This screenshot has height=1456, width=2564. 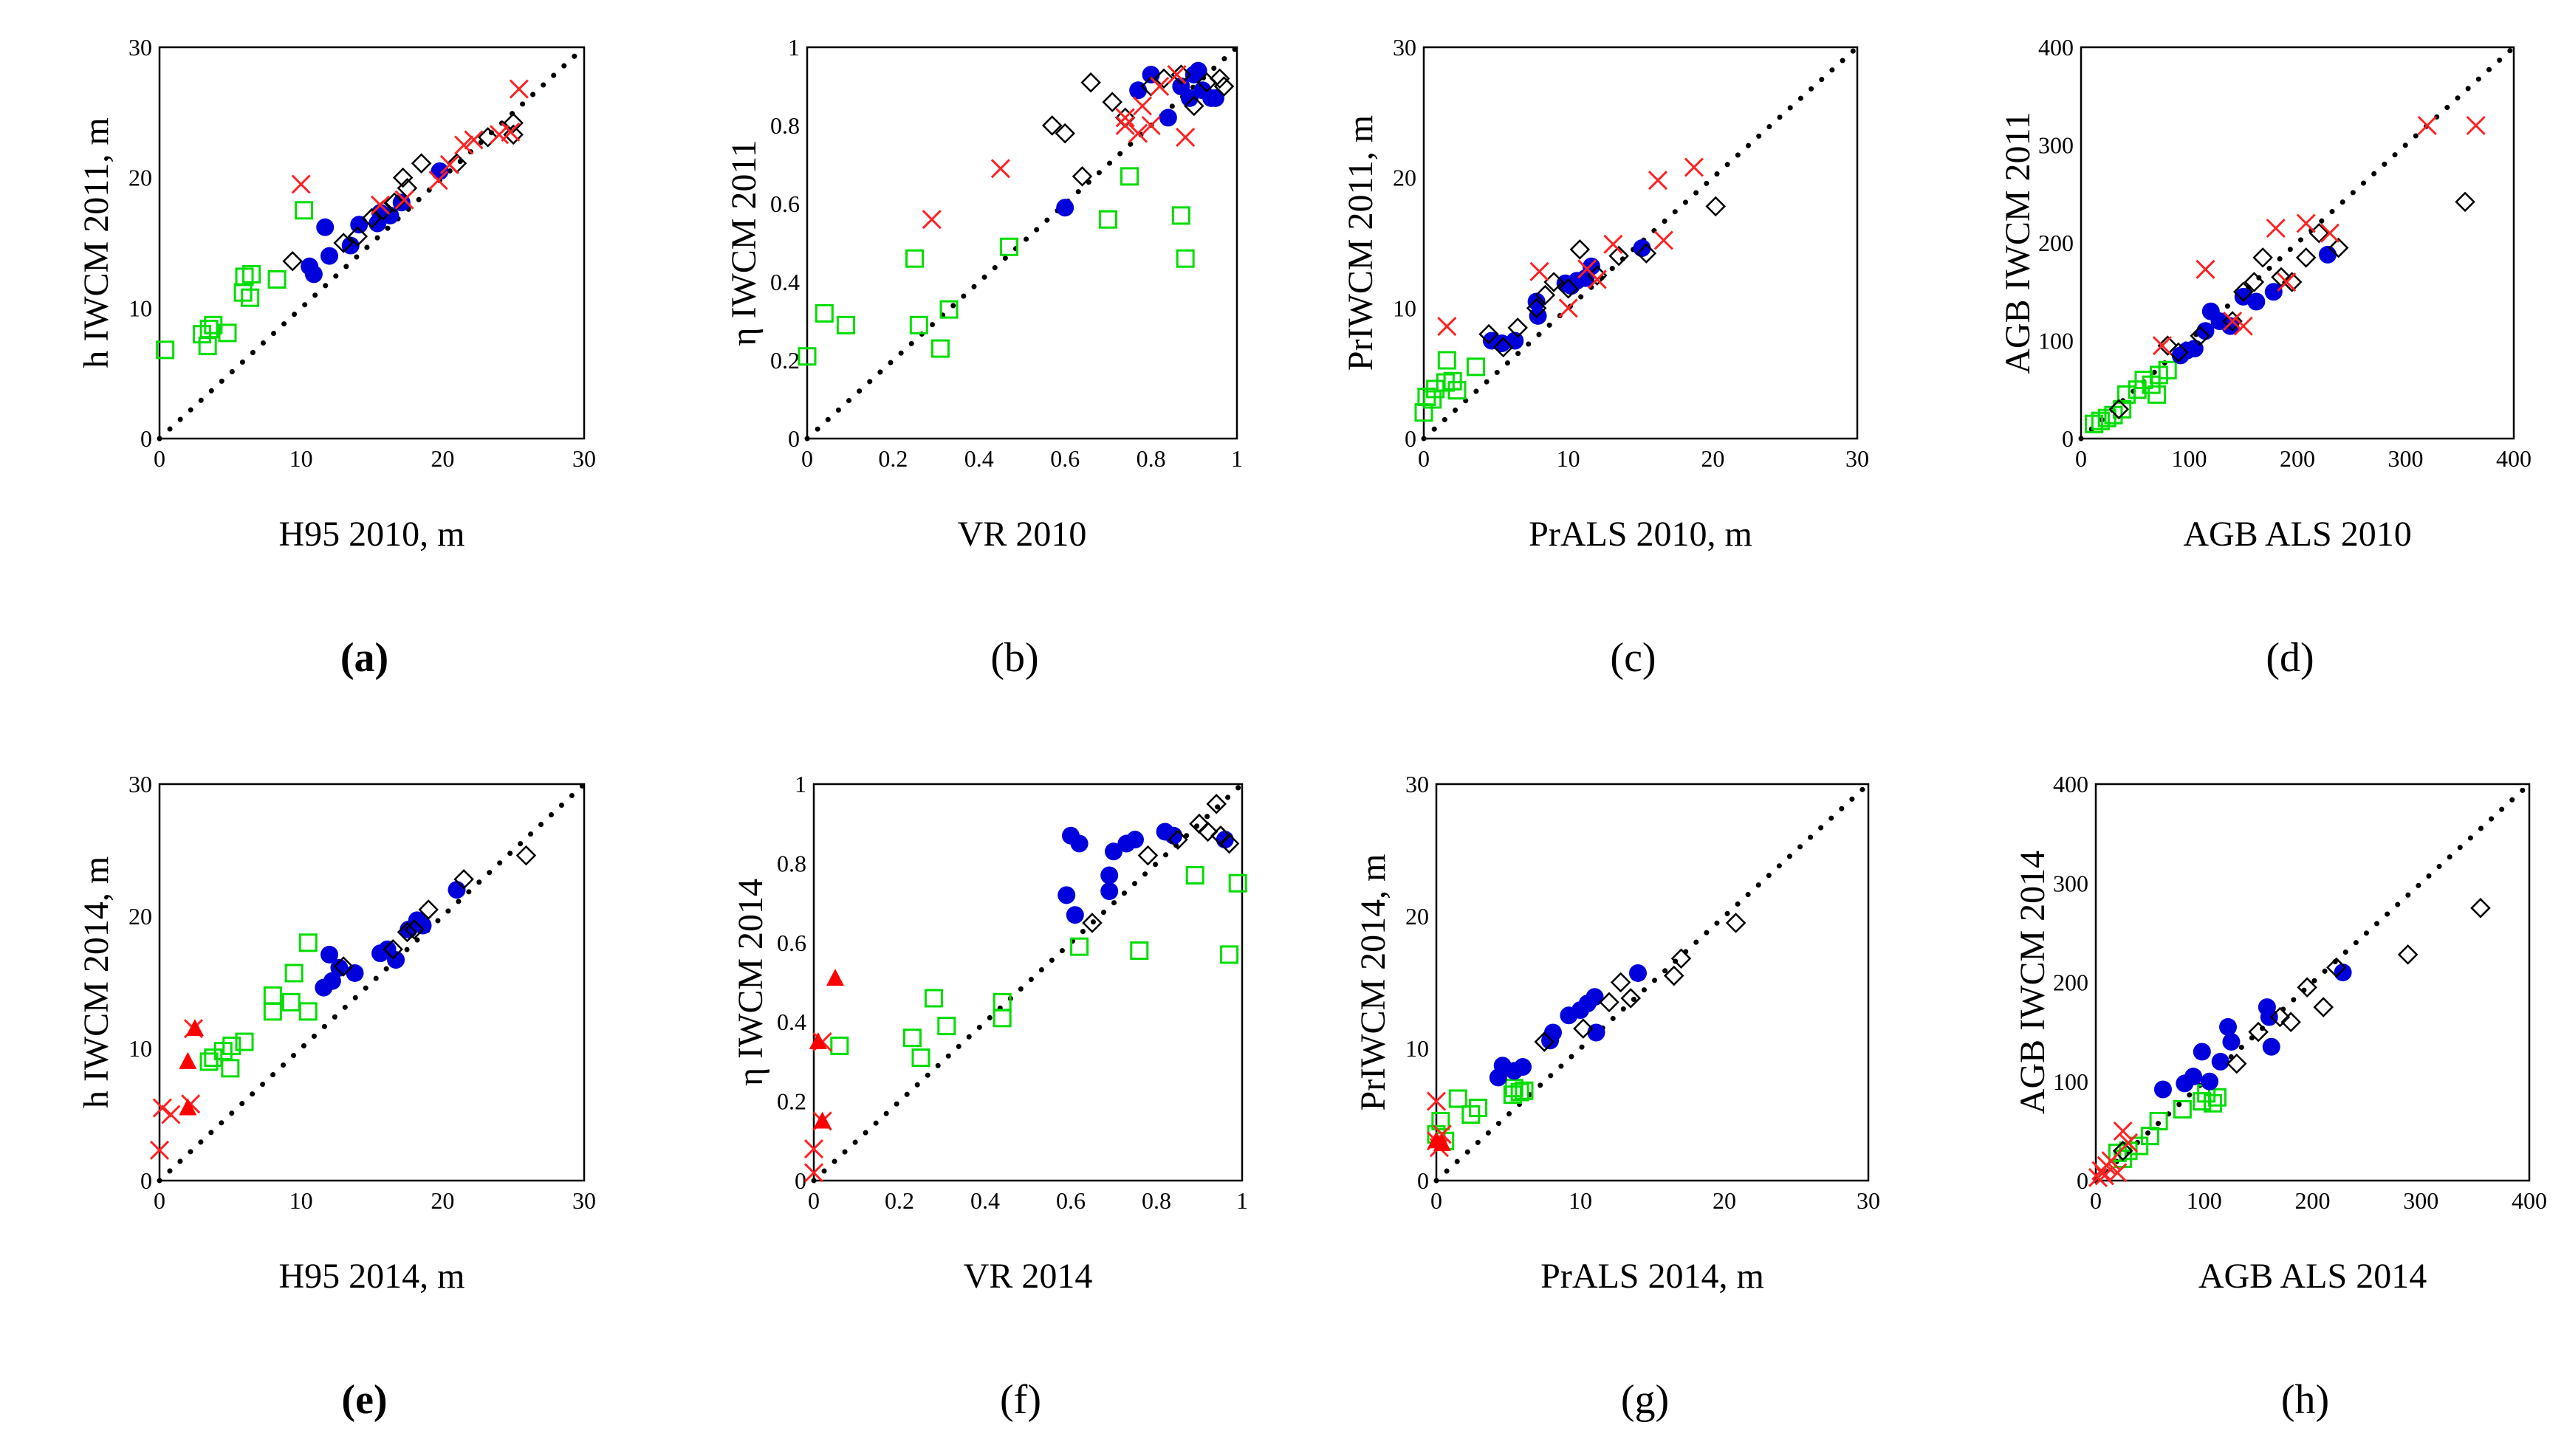 What do you see at coordinates (1065, 459) in the screenshot?
I see `x-tick-label: 0.6` at bounding box center [1065, 459].